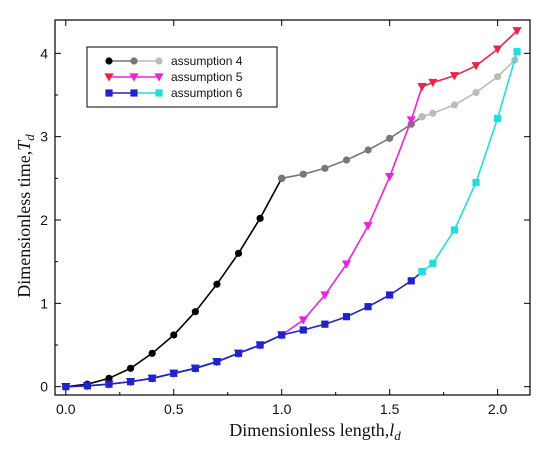 The width and height of the screenshot is (550, 449). What do you see at coordinates (24, 224) in the screenshot?
I see `y-axis-title-text: Dimensionless time,` at bounding box center [24, 224].